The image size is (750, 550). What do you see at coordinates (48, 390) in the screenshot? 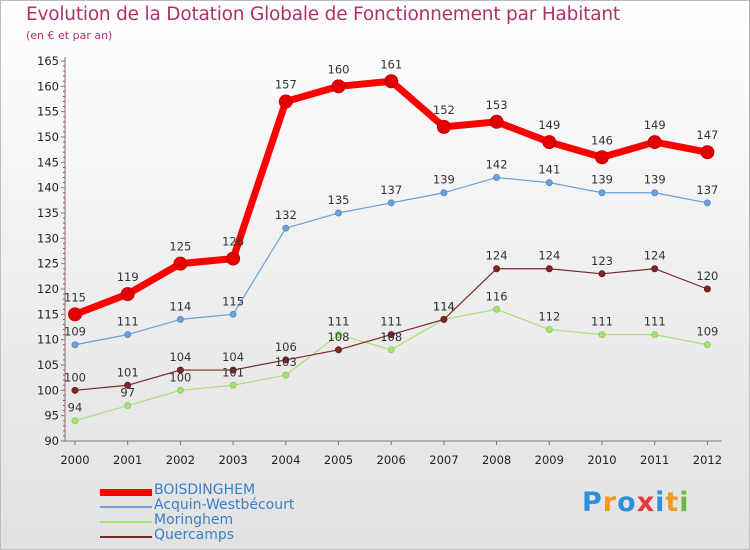
I see `y-tick-label: 100` at bounding box center [48, 390].